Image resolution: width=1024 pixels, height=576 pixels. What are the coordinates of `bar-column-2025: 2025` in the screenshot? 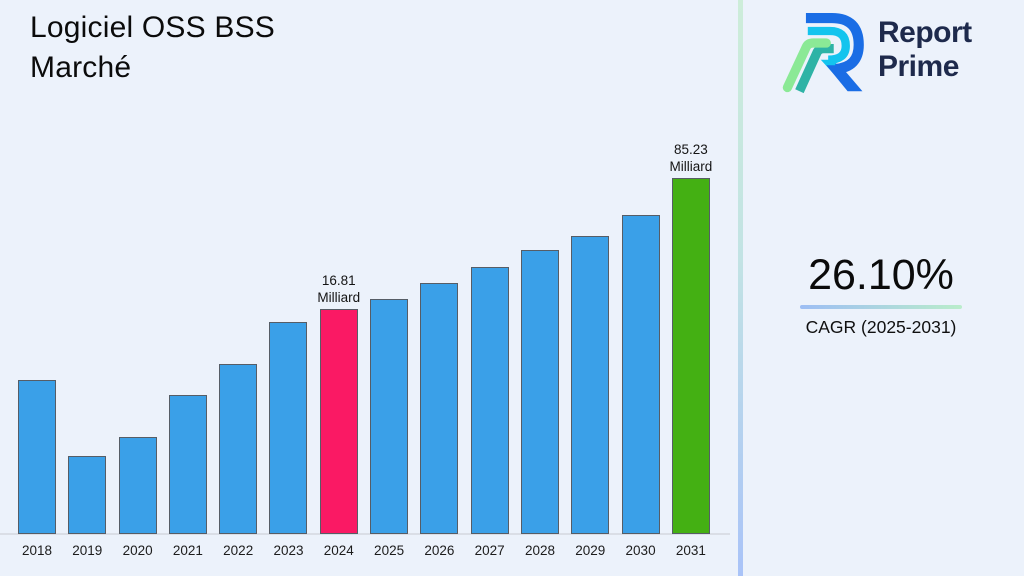 It's located at (389, 428).